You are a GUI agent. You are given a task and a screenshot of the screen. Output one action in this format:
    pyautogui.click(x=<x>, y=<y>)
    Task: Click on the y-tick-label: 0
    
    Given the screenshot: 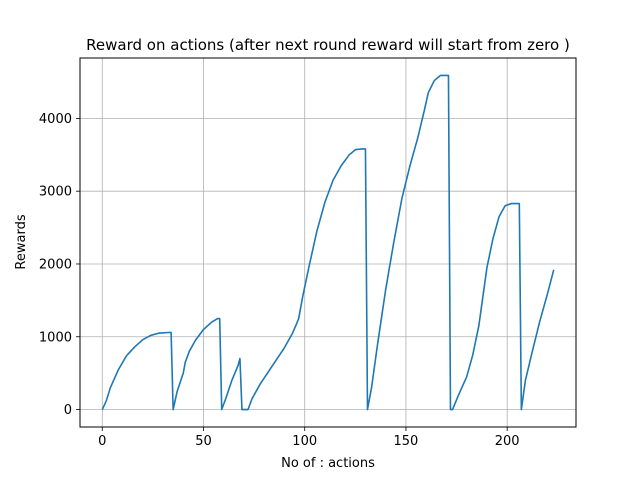 What is the action you would take?
    pyautogui.click(x=68, y=410)
    